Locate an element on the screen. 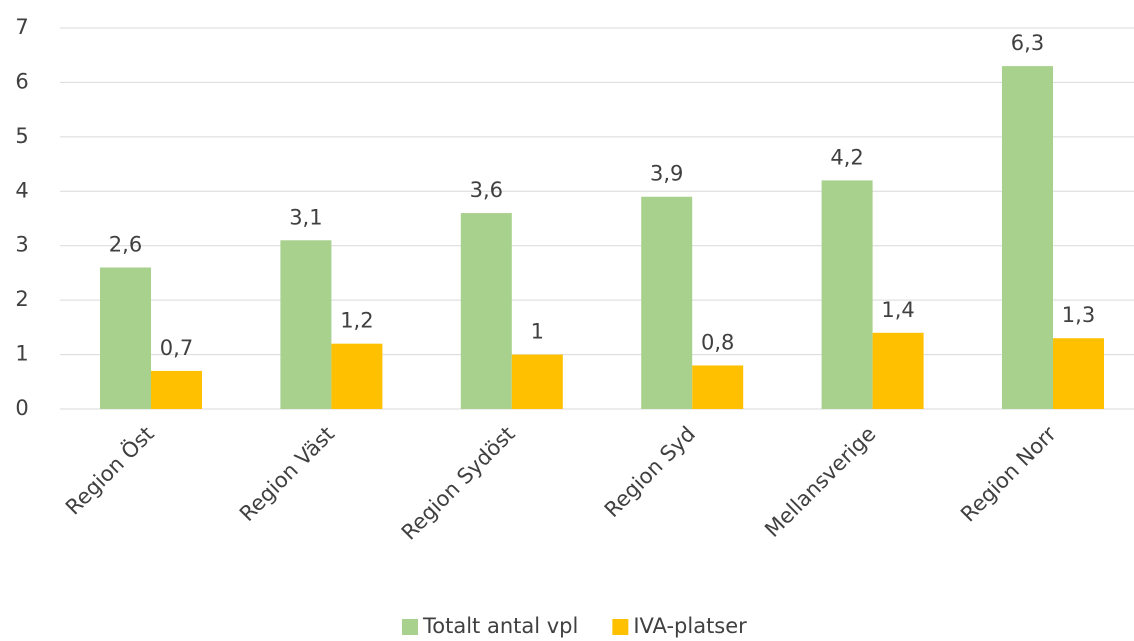 The height and width of the screenshot is (641, 1134). y-tick-label: 2 is located at coordinates (21, 299).